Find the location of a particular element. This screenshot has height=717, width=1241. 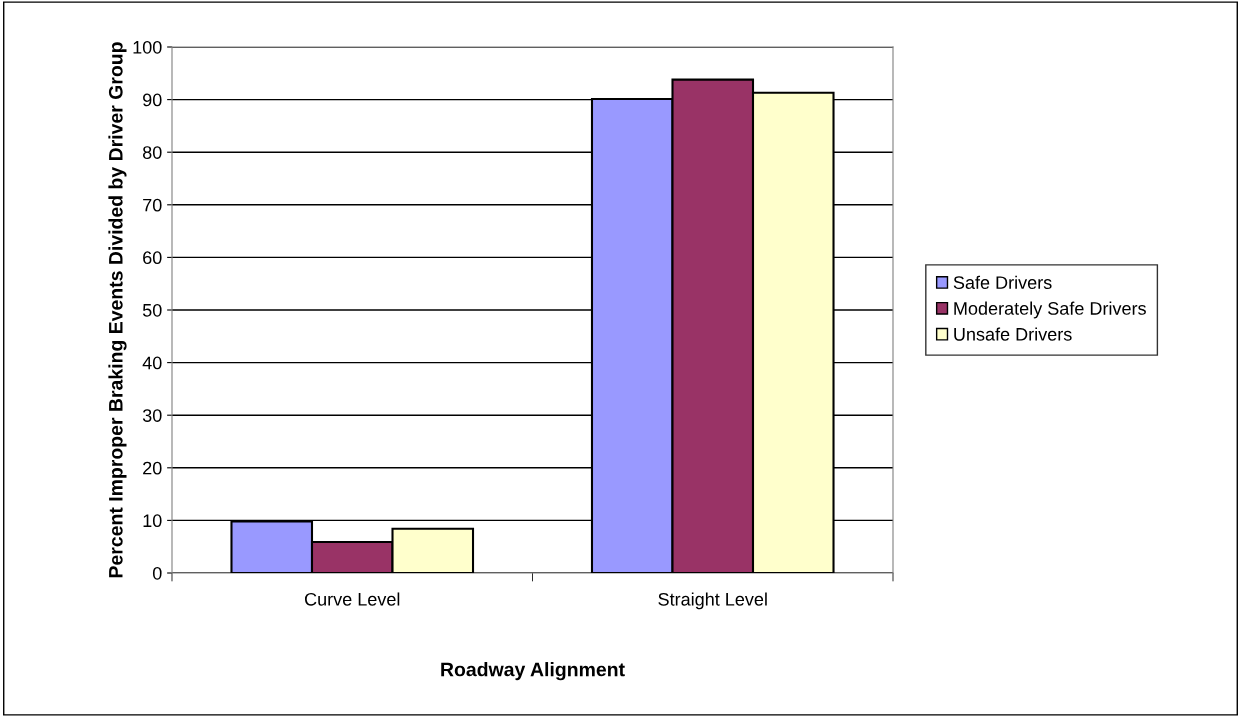

y-tick-label: 90 is located at coordinates (152, 100).